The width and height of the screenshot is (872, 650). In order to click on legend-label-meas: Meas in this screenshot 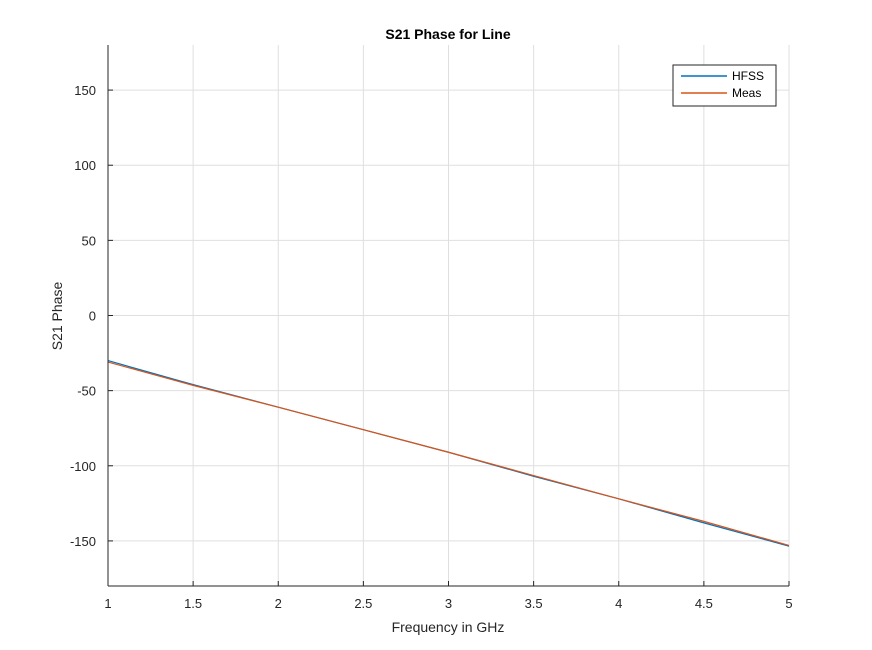, I will do `click(746, 93)`.